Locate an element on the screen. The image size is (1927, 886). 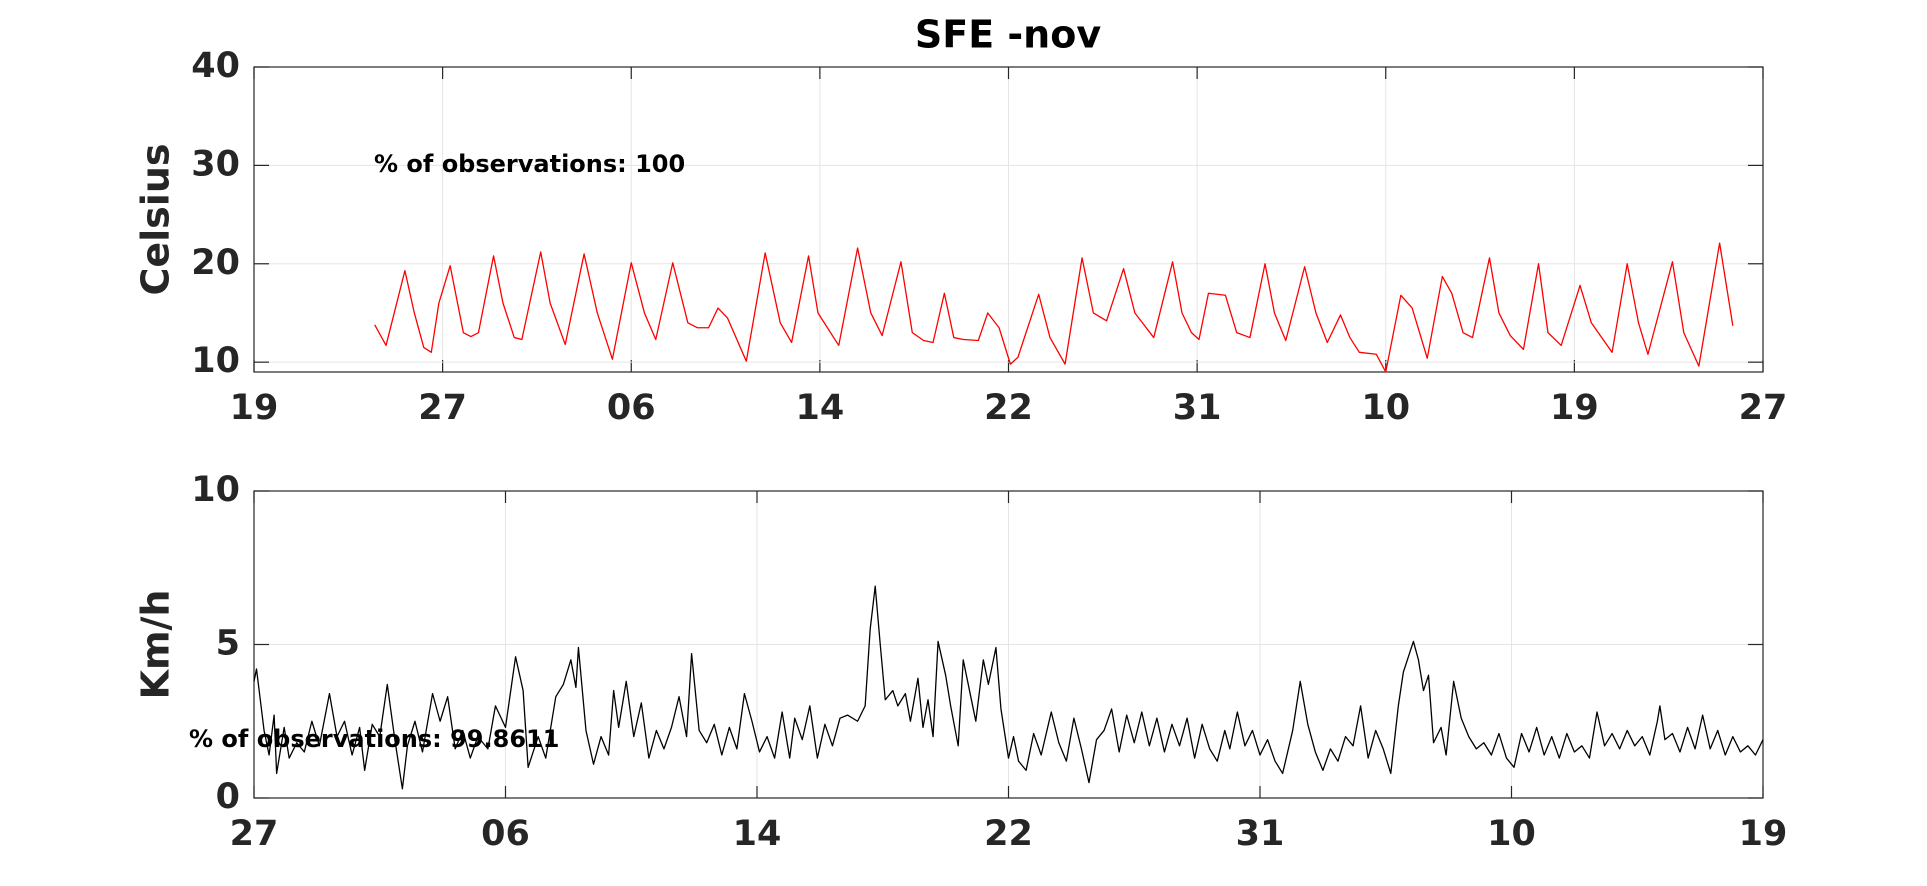
y-tick-label: 40 is located at coordinates (215, 66).